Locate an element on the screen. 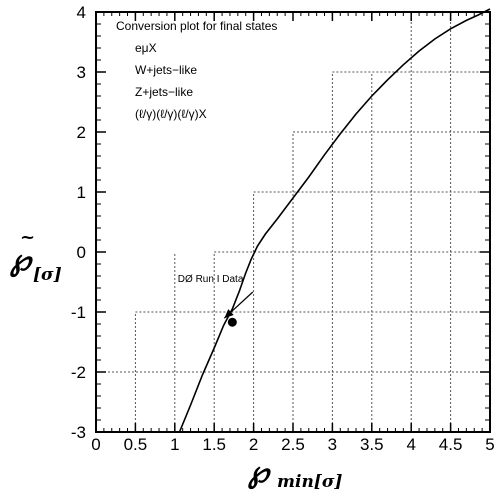  x-tick-label: 1.5 is located at coordinates (214, 444).